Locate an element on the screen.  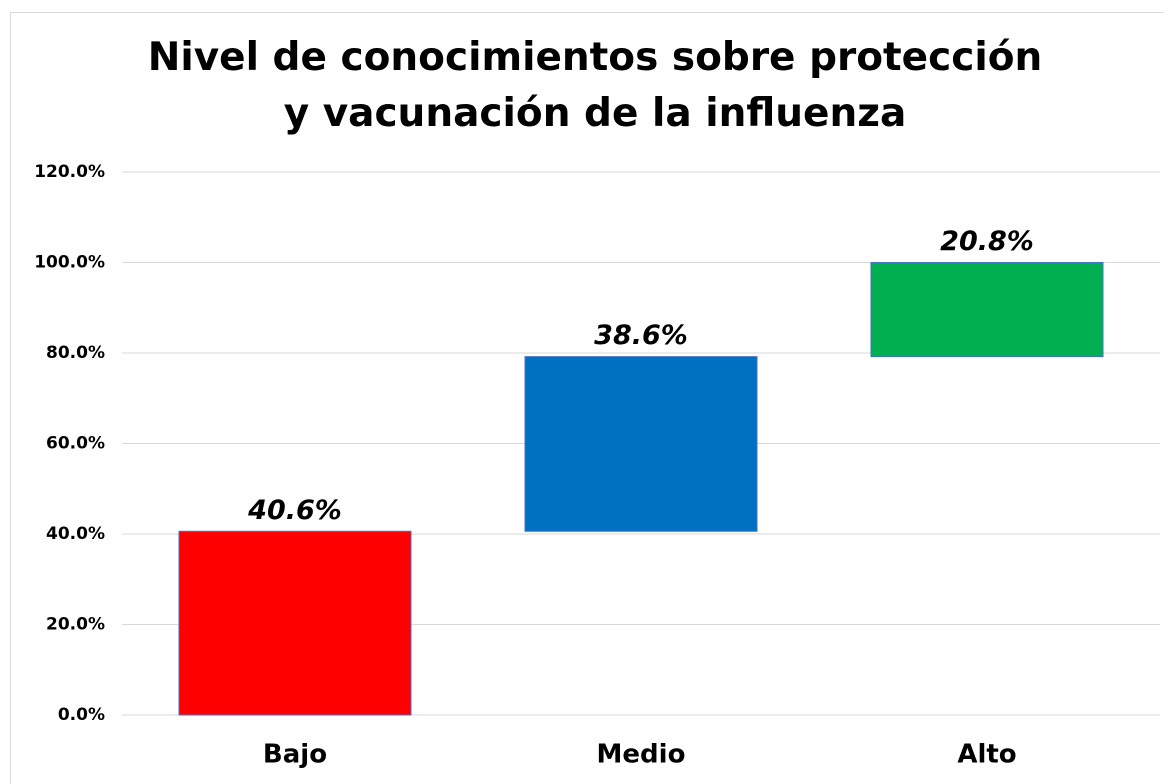
y-tick-label: 120.0% is located at coordinates (69, 172).